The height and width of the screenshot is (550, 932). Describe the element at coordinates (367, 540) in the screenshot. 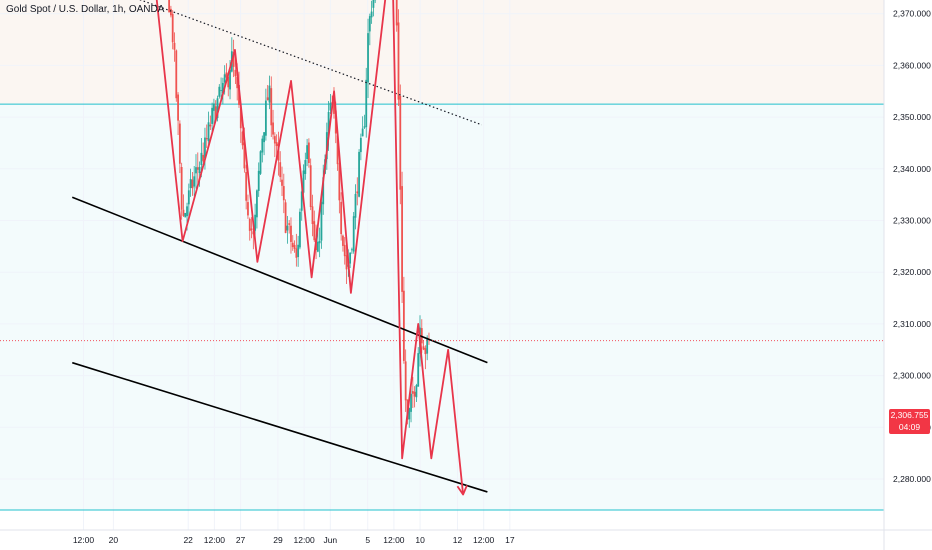

I see `x-tick-label: 5` at that location.